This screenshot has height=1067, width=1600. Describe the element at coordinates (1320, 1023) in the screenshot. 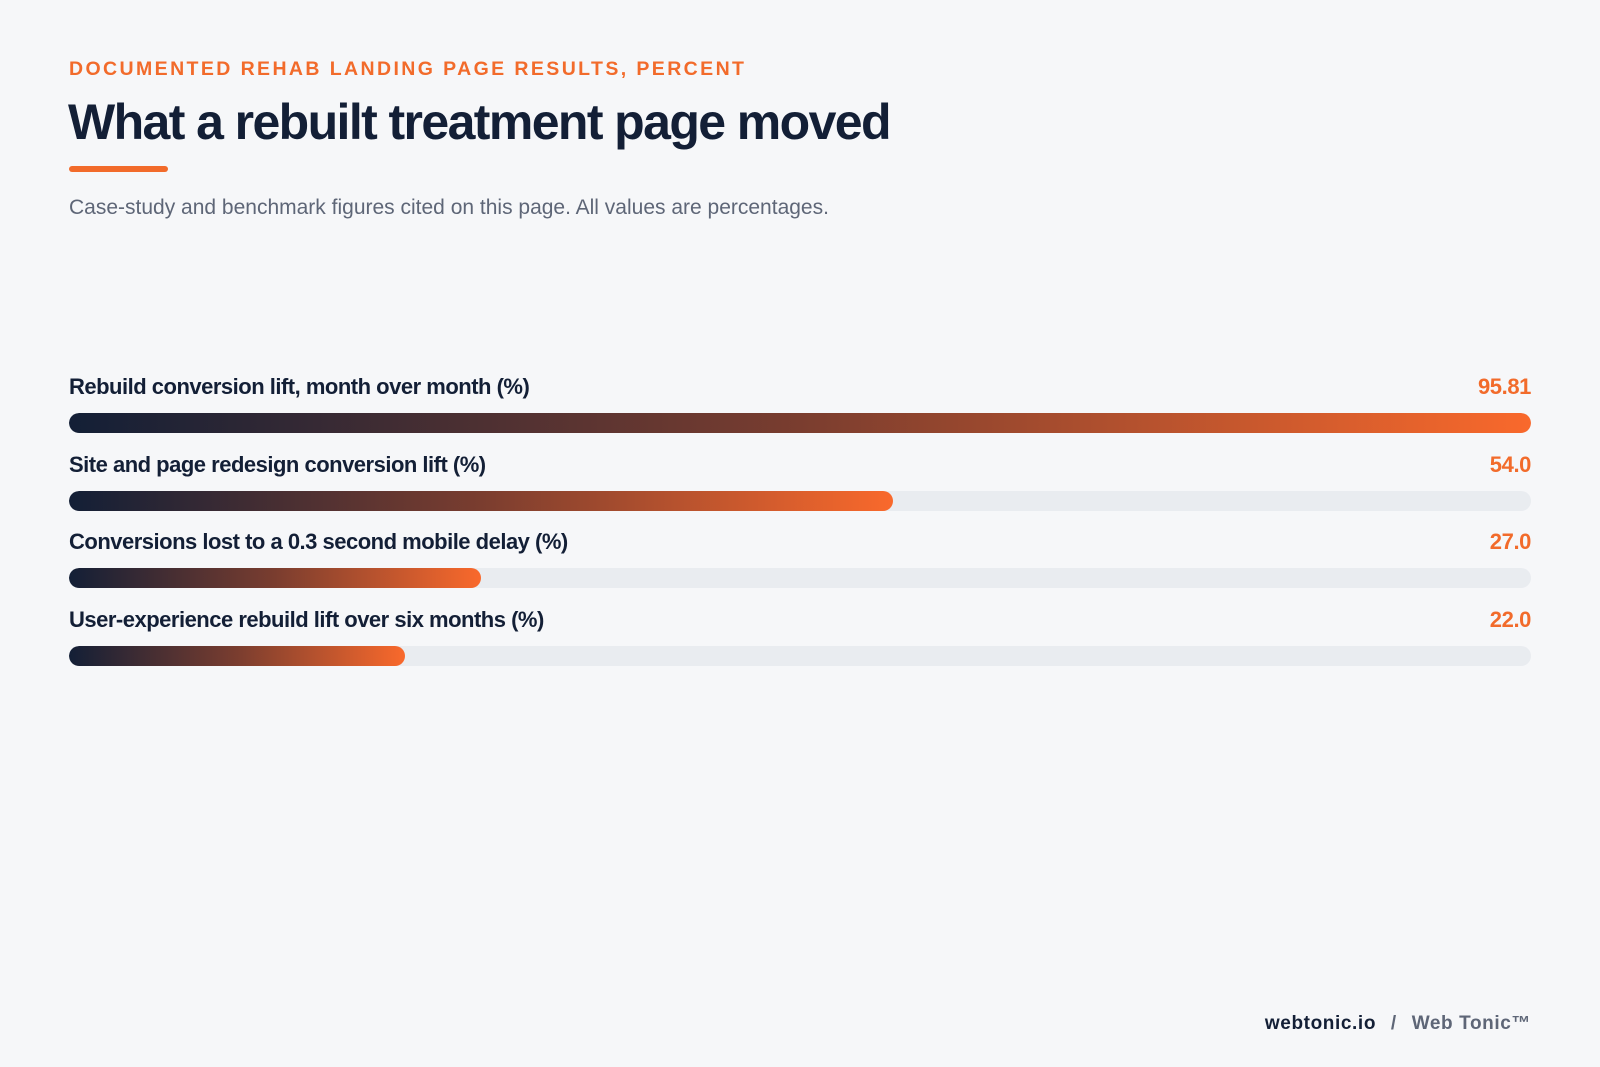

I see `footer-domain: webtonic.io` at that location.